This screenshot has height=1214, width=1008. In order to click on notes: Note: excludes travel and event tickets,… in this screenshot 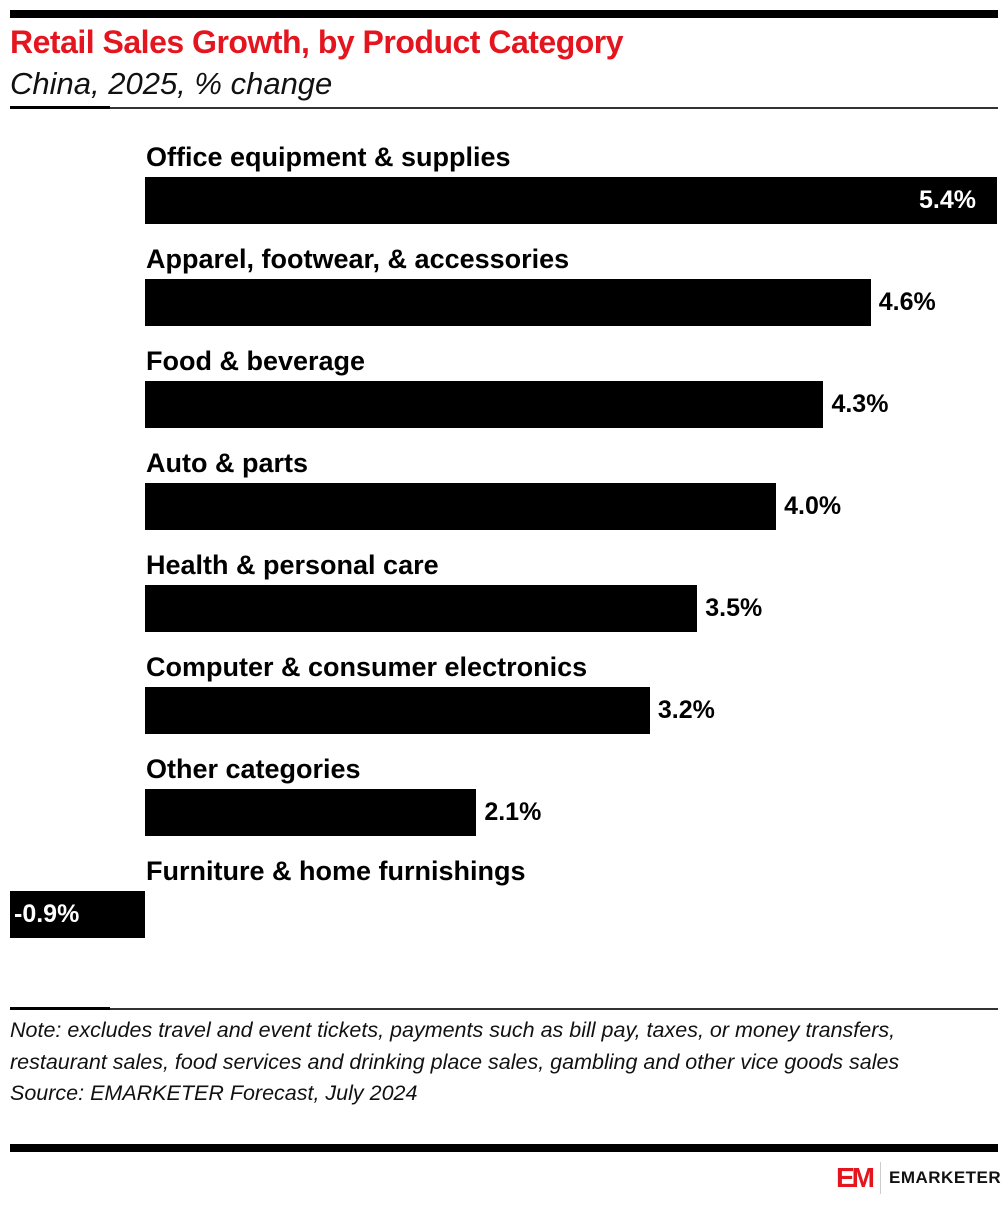, I will do `click(490, 1062)`.